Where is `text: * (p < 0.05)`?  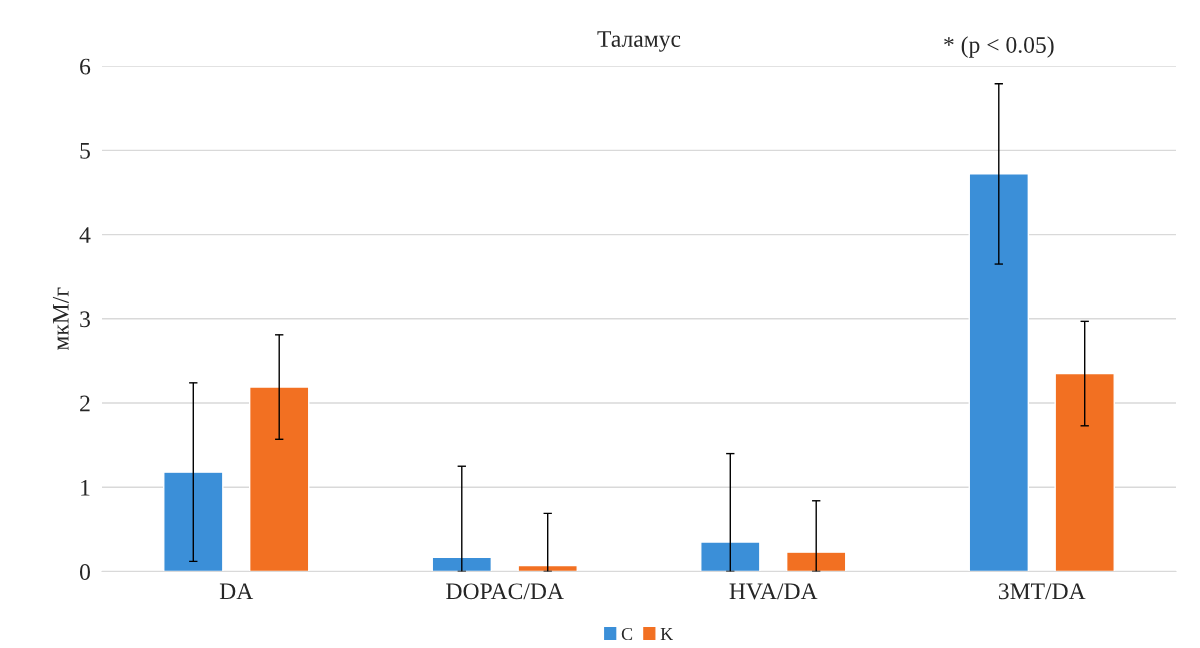 text: * (p < 0.05) is located at coordinates (999, 47).